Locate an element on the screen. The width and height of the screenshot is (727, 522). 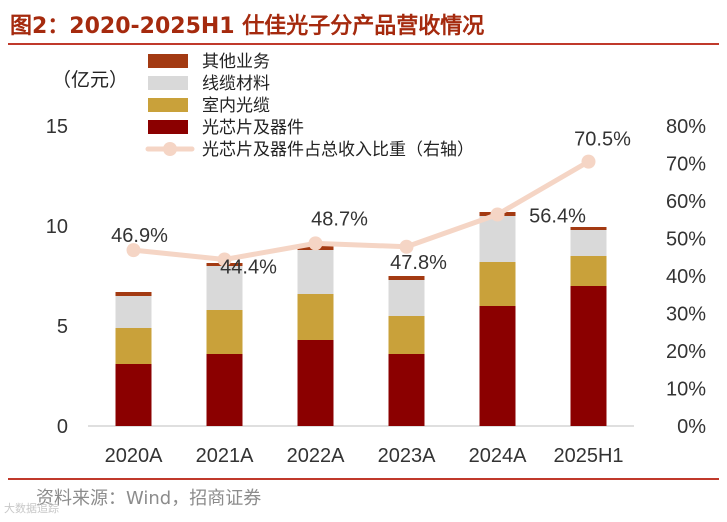
ratio-data-label: 46.9% is located at coordinates (139, 236).